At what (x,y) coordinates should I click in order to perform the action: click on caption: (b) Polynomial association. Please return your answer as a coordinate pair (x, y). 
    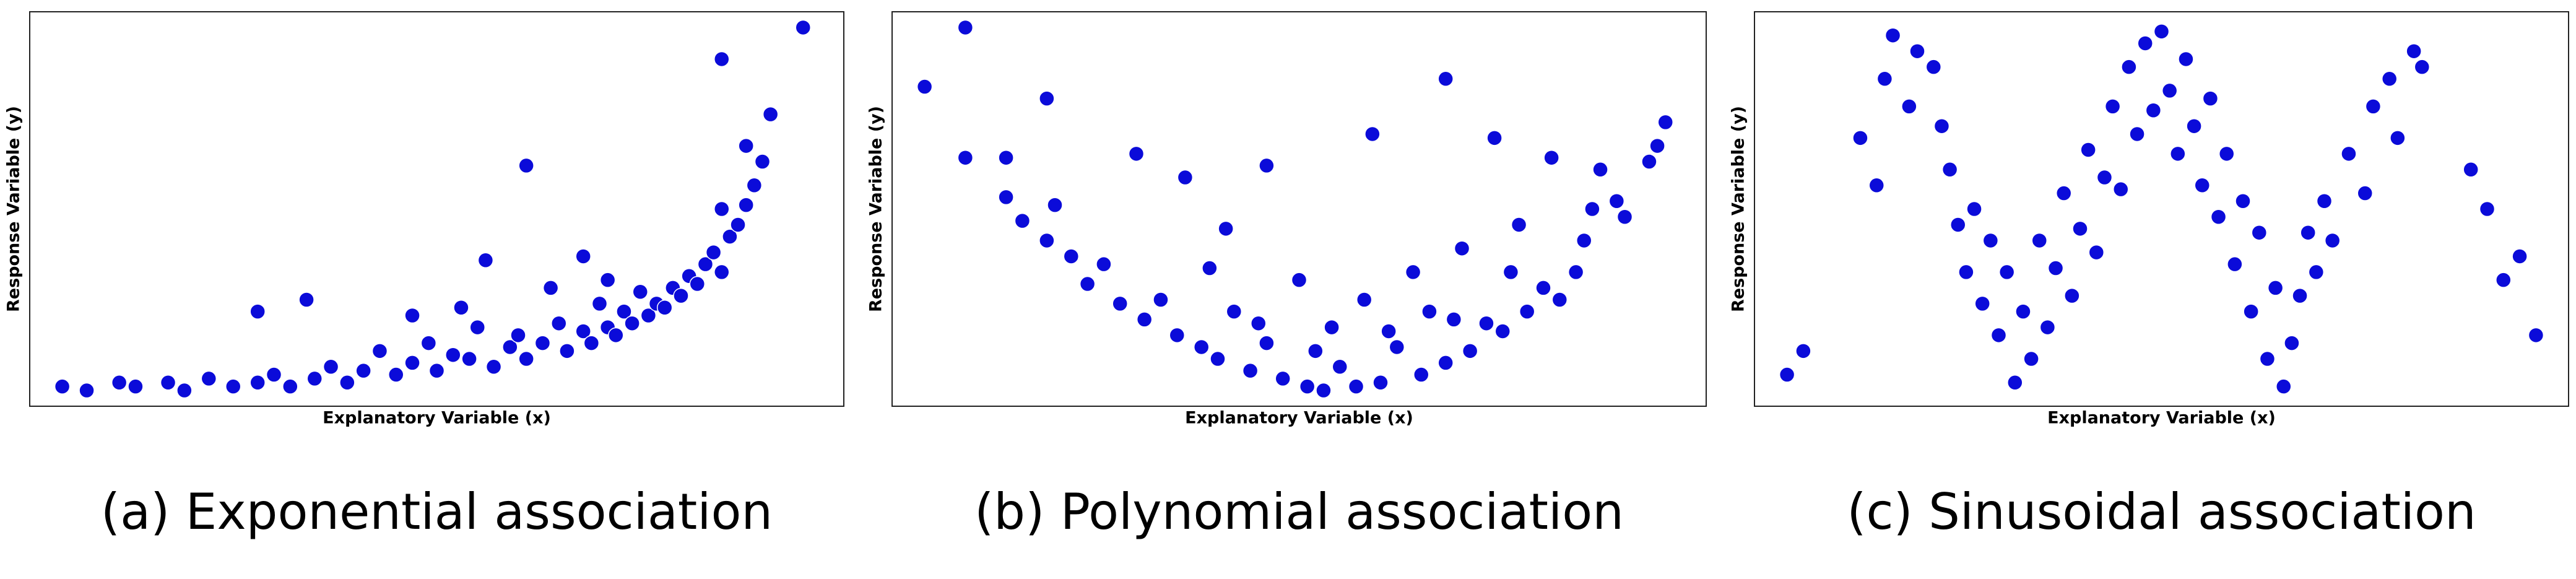
    Looking at the image, I should click on (1299, 512).